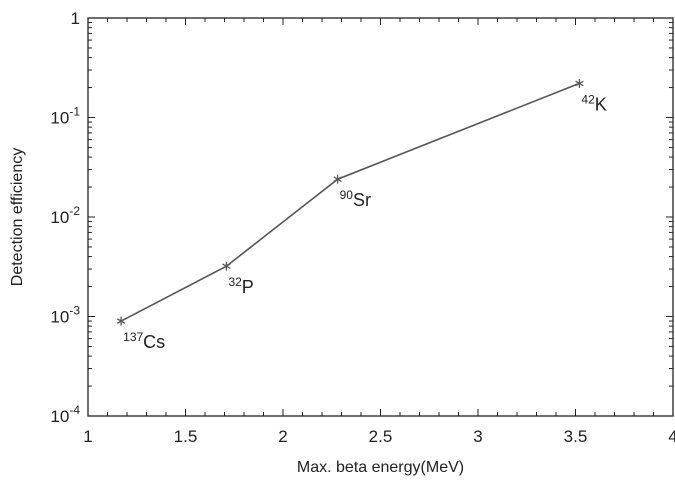 The width and height of the screenshot is (675, 482). What do you see at coordinates (65, 414) in the screenshot?
I see `y-tick-label: 10⁻⁴` at bounding box center [65, 414].